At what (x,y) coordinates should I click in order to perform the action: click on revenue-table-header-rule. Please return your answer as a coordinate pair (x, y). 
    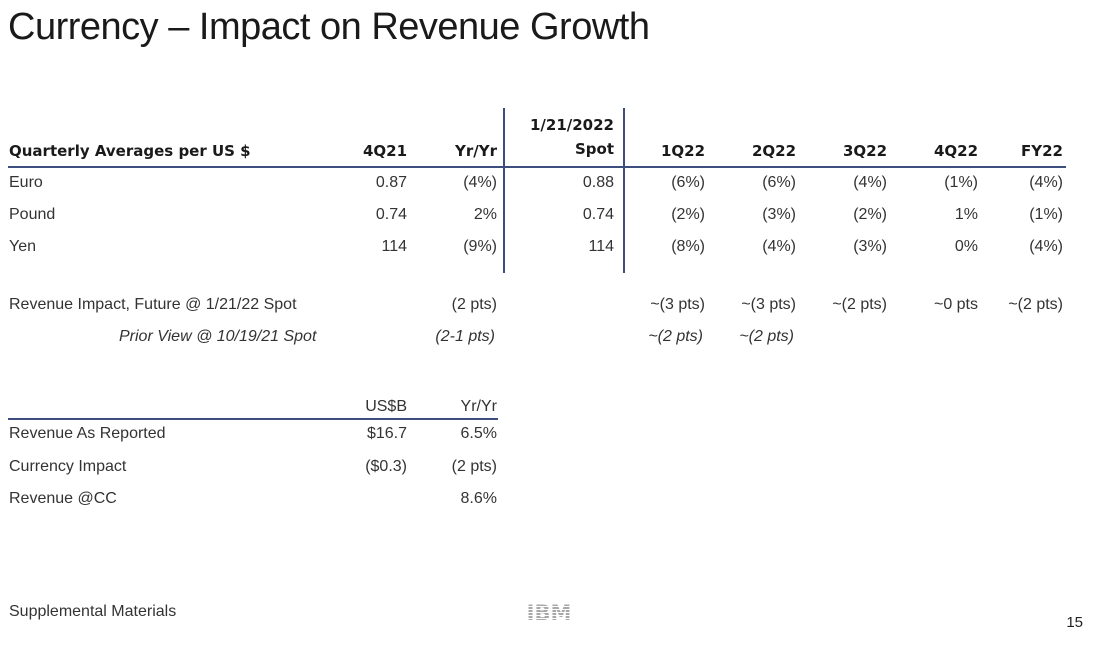
    Looking at the image, I should click on (253, 419).